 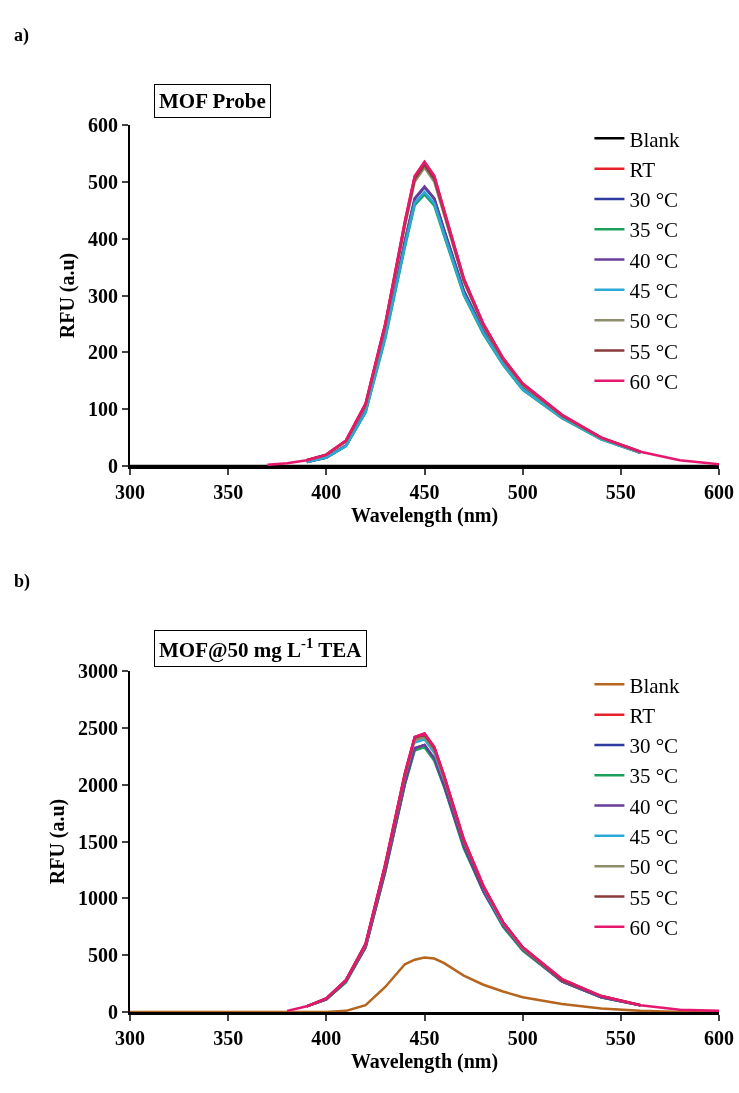 What do you see at coordinates (261, 648) in the screenshot?
I see `chart-title: MOF@50 mg L$^{-1}$ TEA` at bounding box center [261, 648].